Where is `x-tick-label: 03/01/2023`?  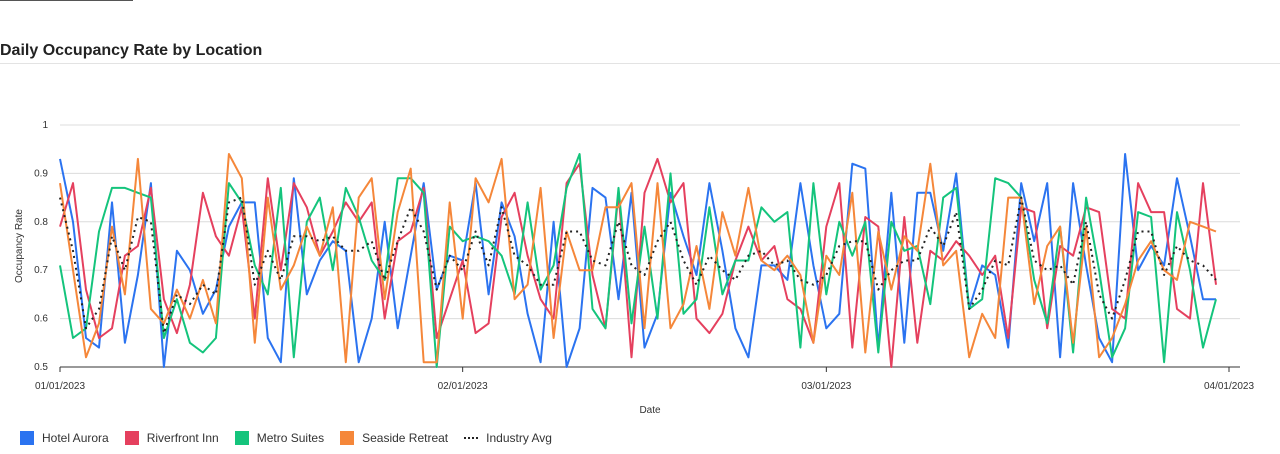
x-tick-label: 03/01/2023 is located at coordinates (826, 386).